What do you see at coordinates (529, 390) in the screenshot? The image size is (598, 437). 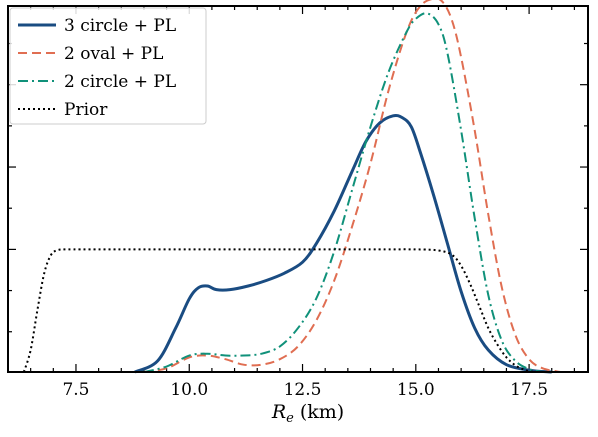 I see `x-tick-label: 17.5` at bounding box center [529, 390].